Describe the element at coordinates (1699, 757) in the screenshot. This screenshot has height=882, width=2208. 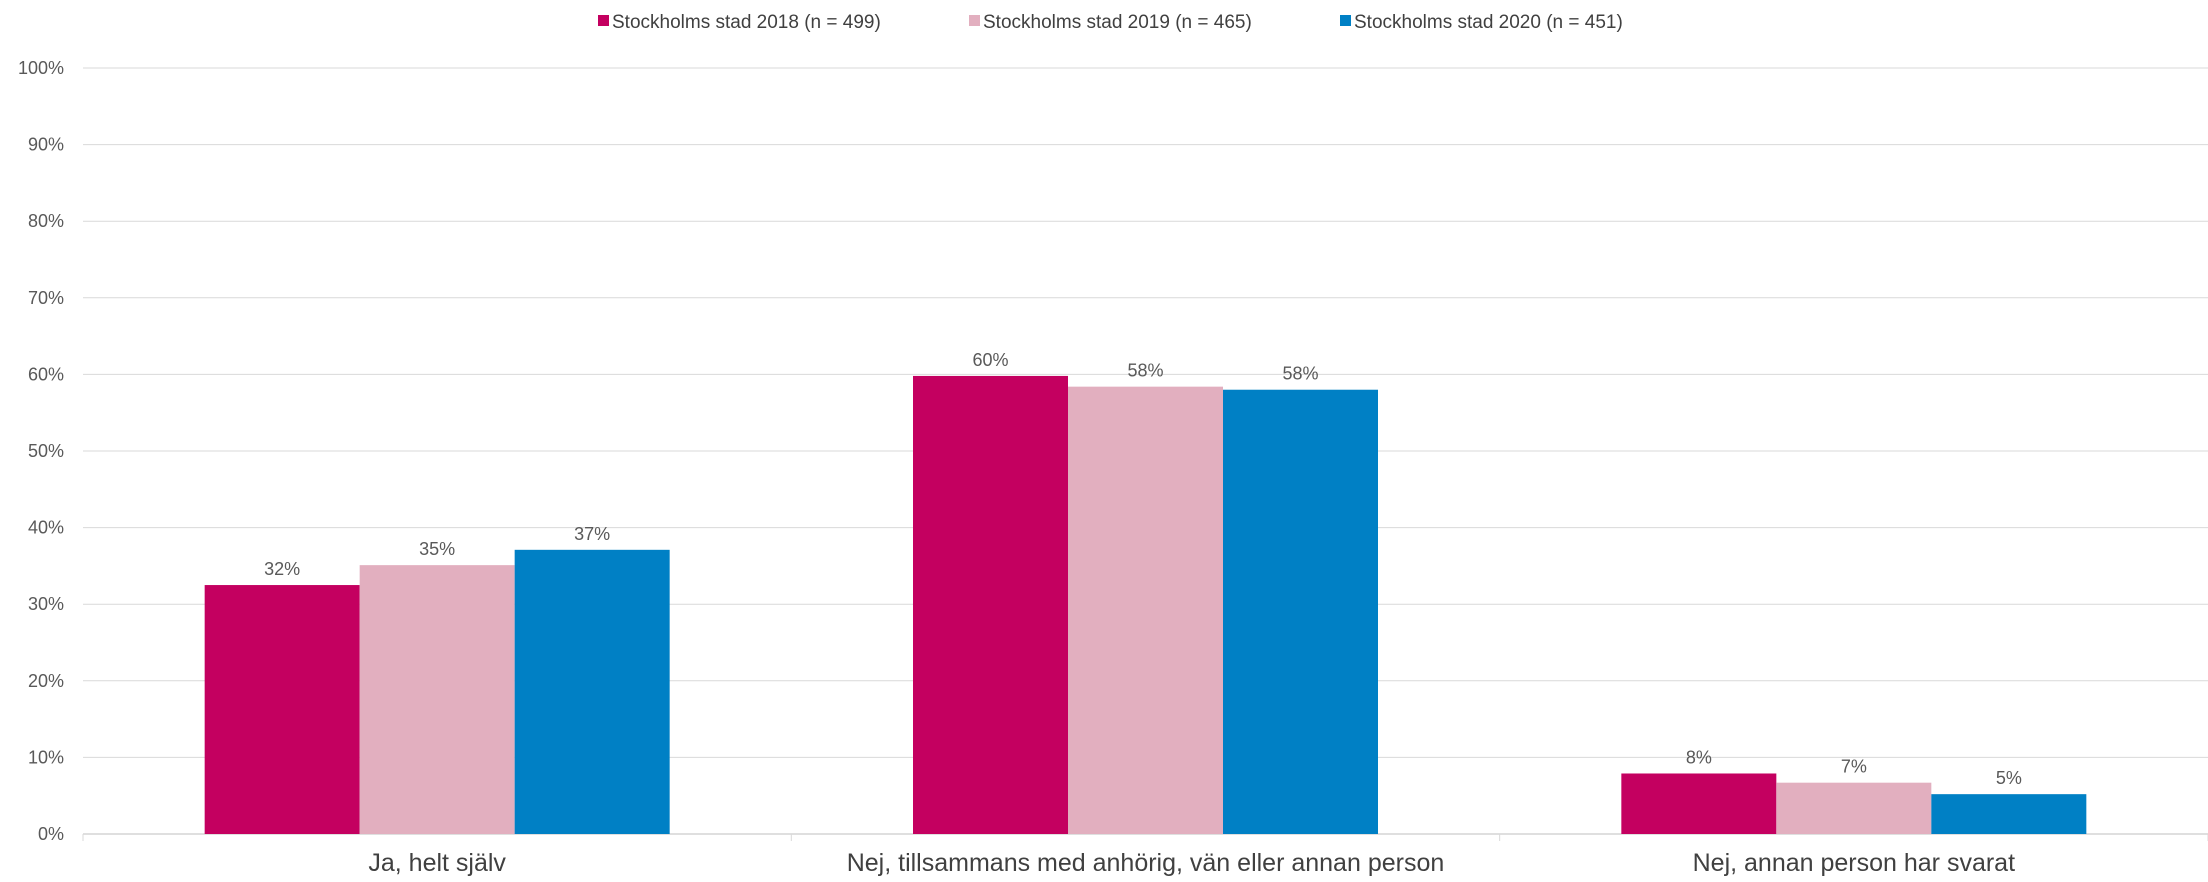
I see `data-label: 8%` at that location.